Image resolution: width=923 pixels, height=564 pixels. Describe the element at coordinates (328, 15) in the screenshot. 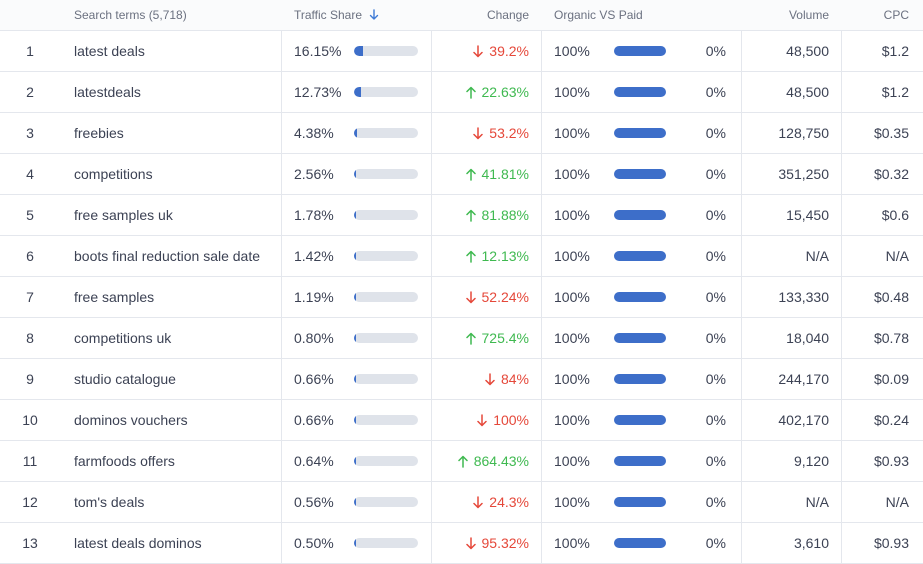

I see `header-traffic-share-label: Traffic Share` at that location.